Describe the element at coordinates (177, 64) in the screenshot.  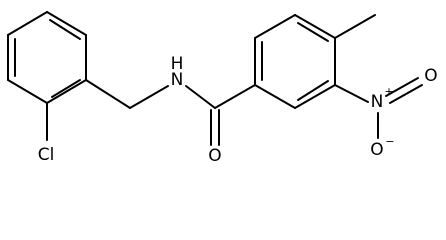
I see `atom-label: H` at that location.